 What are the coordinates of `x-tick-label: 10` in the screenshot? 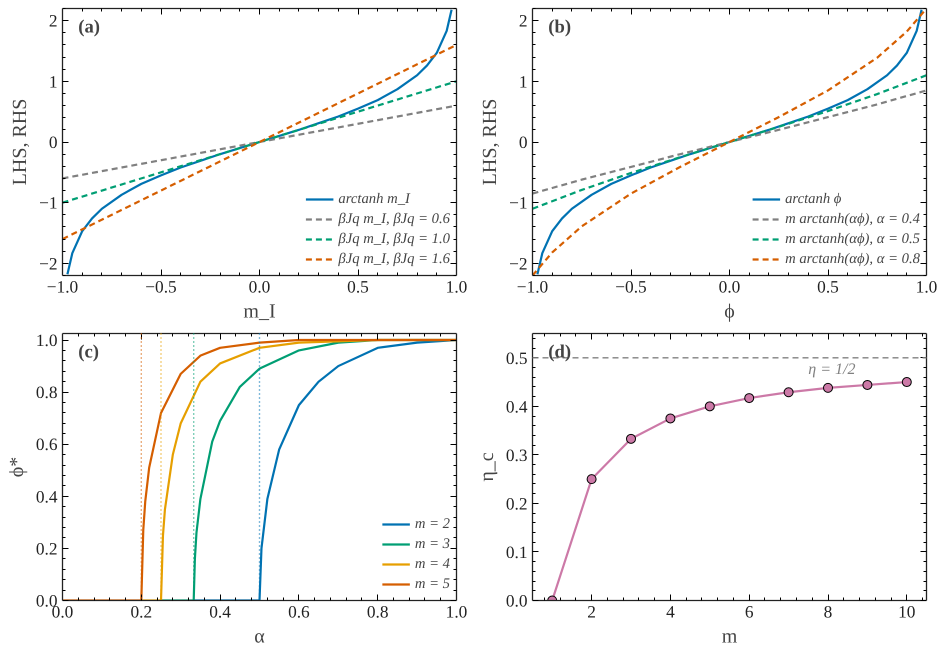 It's located at (907, 612).